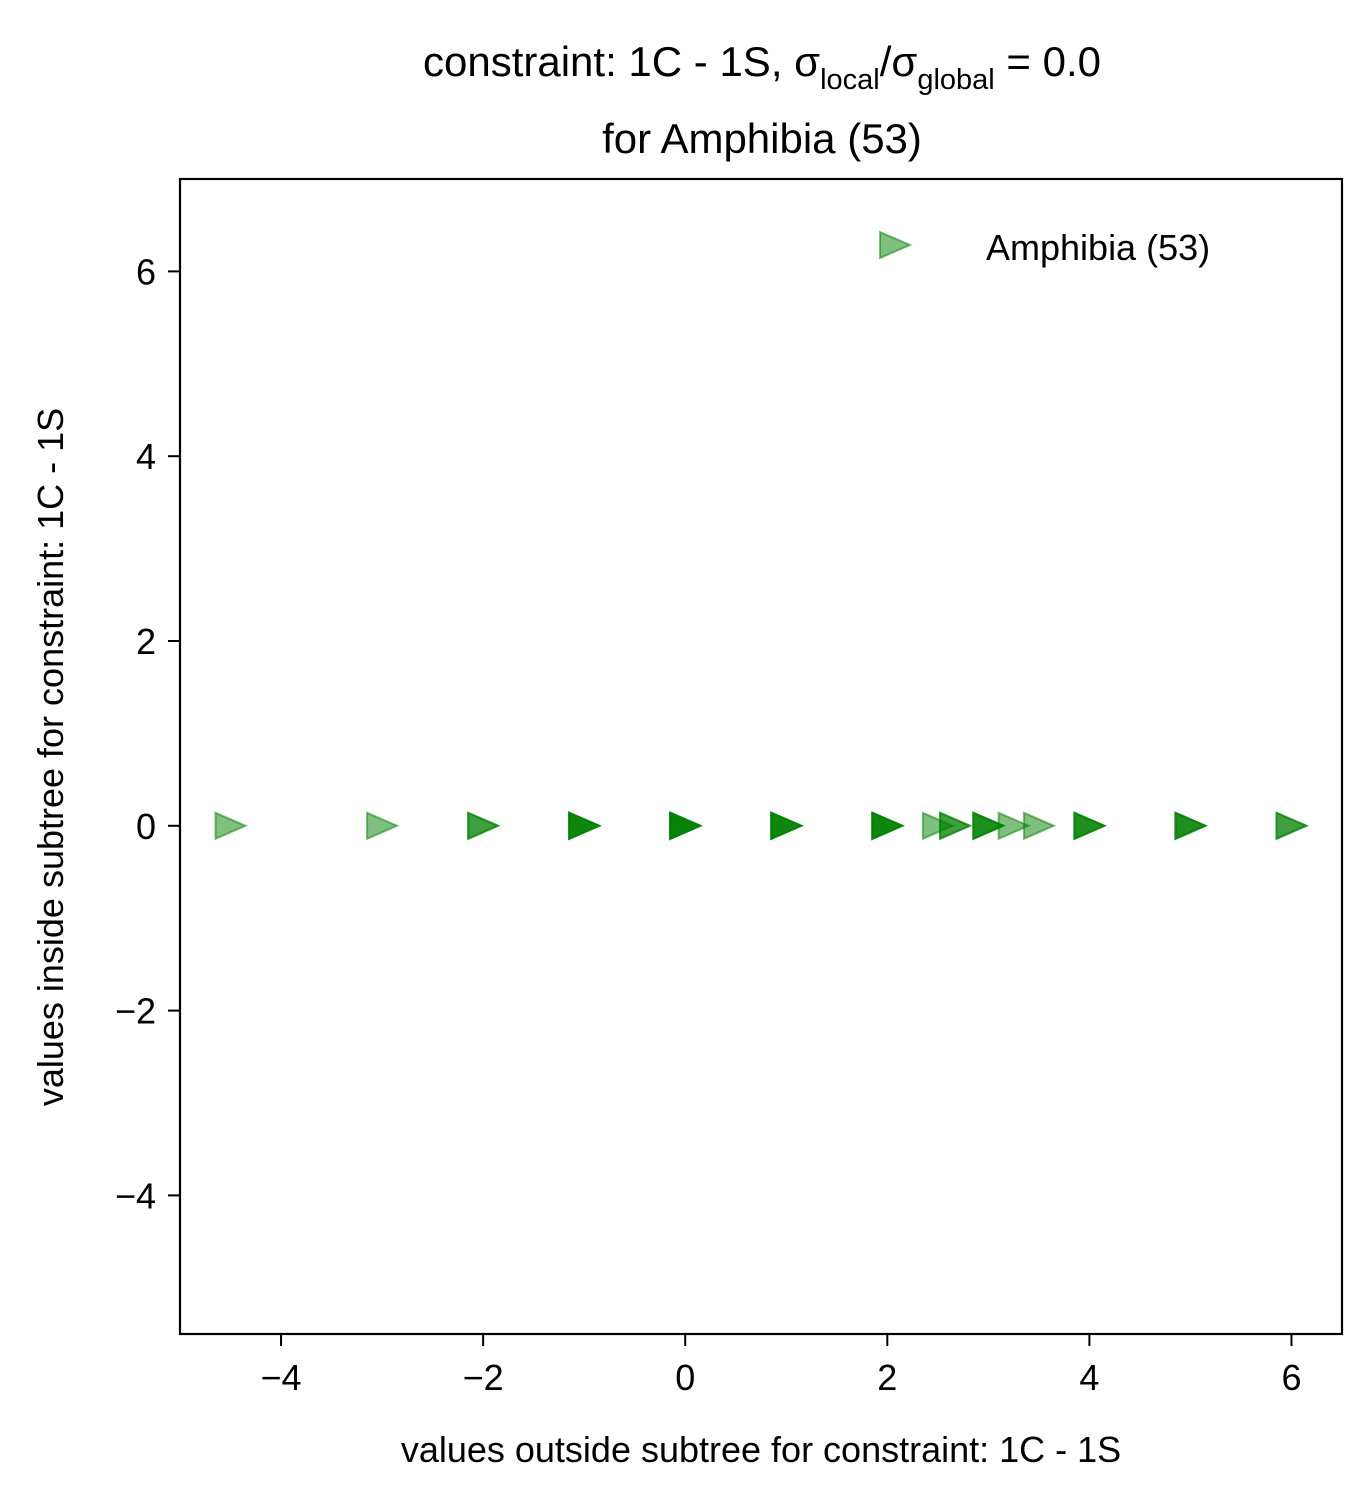 This screenshot has height=1502, width=1371. What do you see at coordinates (887, 1377) in the screenshot?
I see `x-tick-label: 2` at bounding box center [887, 1377].